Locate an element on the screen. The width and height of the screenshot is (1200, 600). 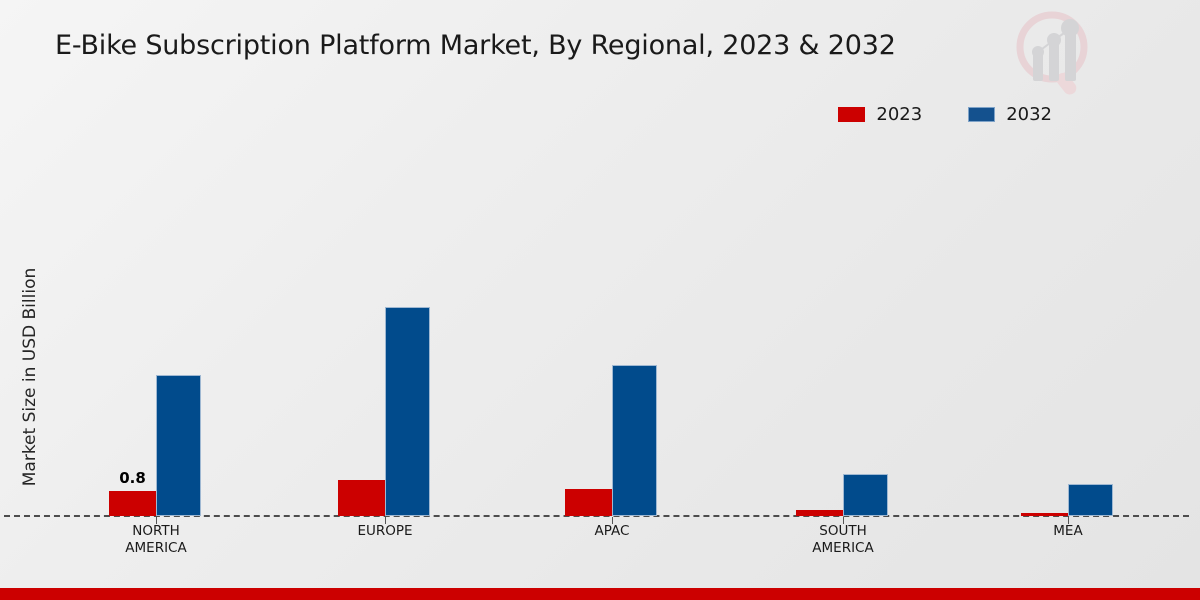
bar-2023-south-america is located at coordinates (819, 513).